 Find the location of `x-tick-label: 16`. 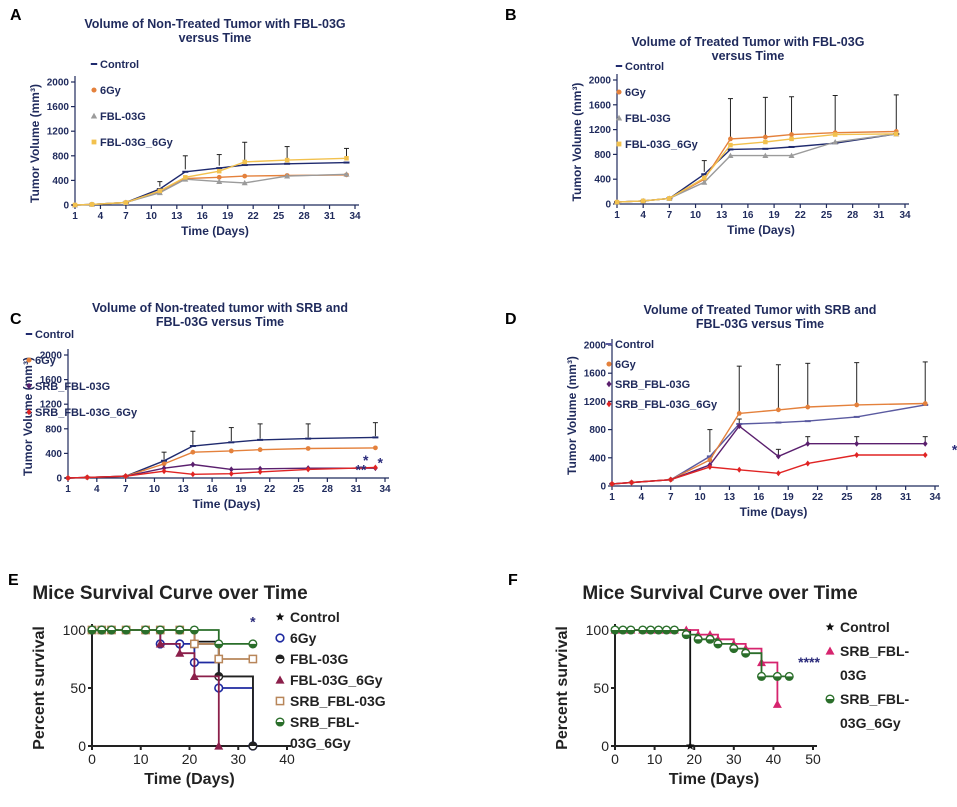

x-tick-label: 16 is located at coordinates (213, 489).